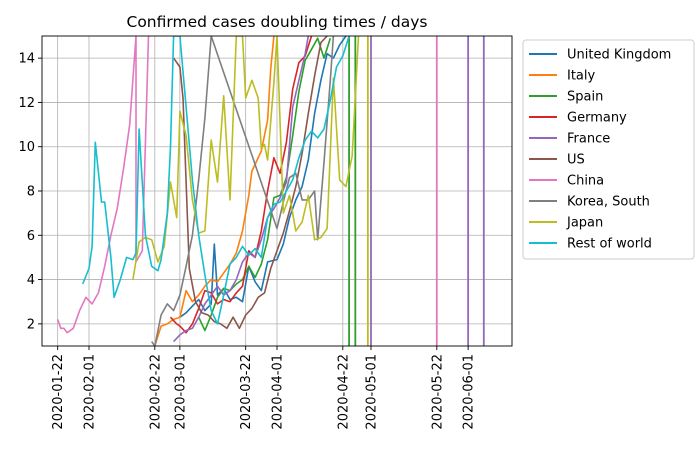  I want to click on x-tick-label: 2020-03-22, so click(246, 392).